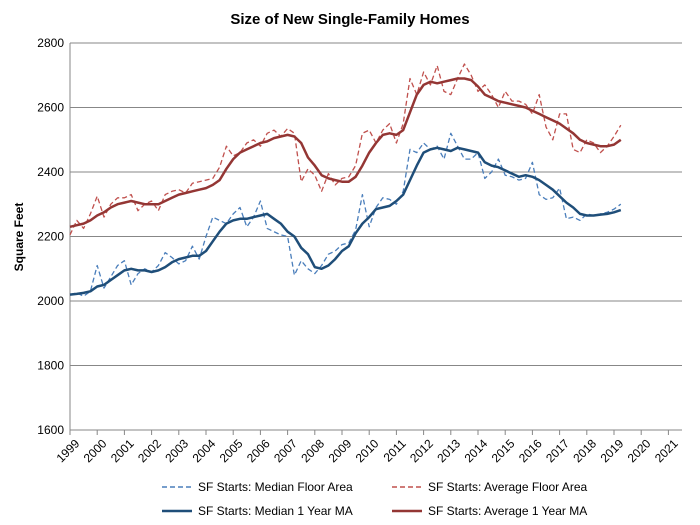 The image size is (700, 525). What do you see at coordinates (50, 366) in the screenshot?
I see `y-tick-label: 1800` at bounding box center [50, 366].